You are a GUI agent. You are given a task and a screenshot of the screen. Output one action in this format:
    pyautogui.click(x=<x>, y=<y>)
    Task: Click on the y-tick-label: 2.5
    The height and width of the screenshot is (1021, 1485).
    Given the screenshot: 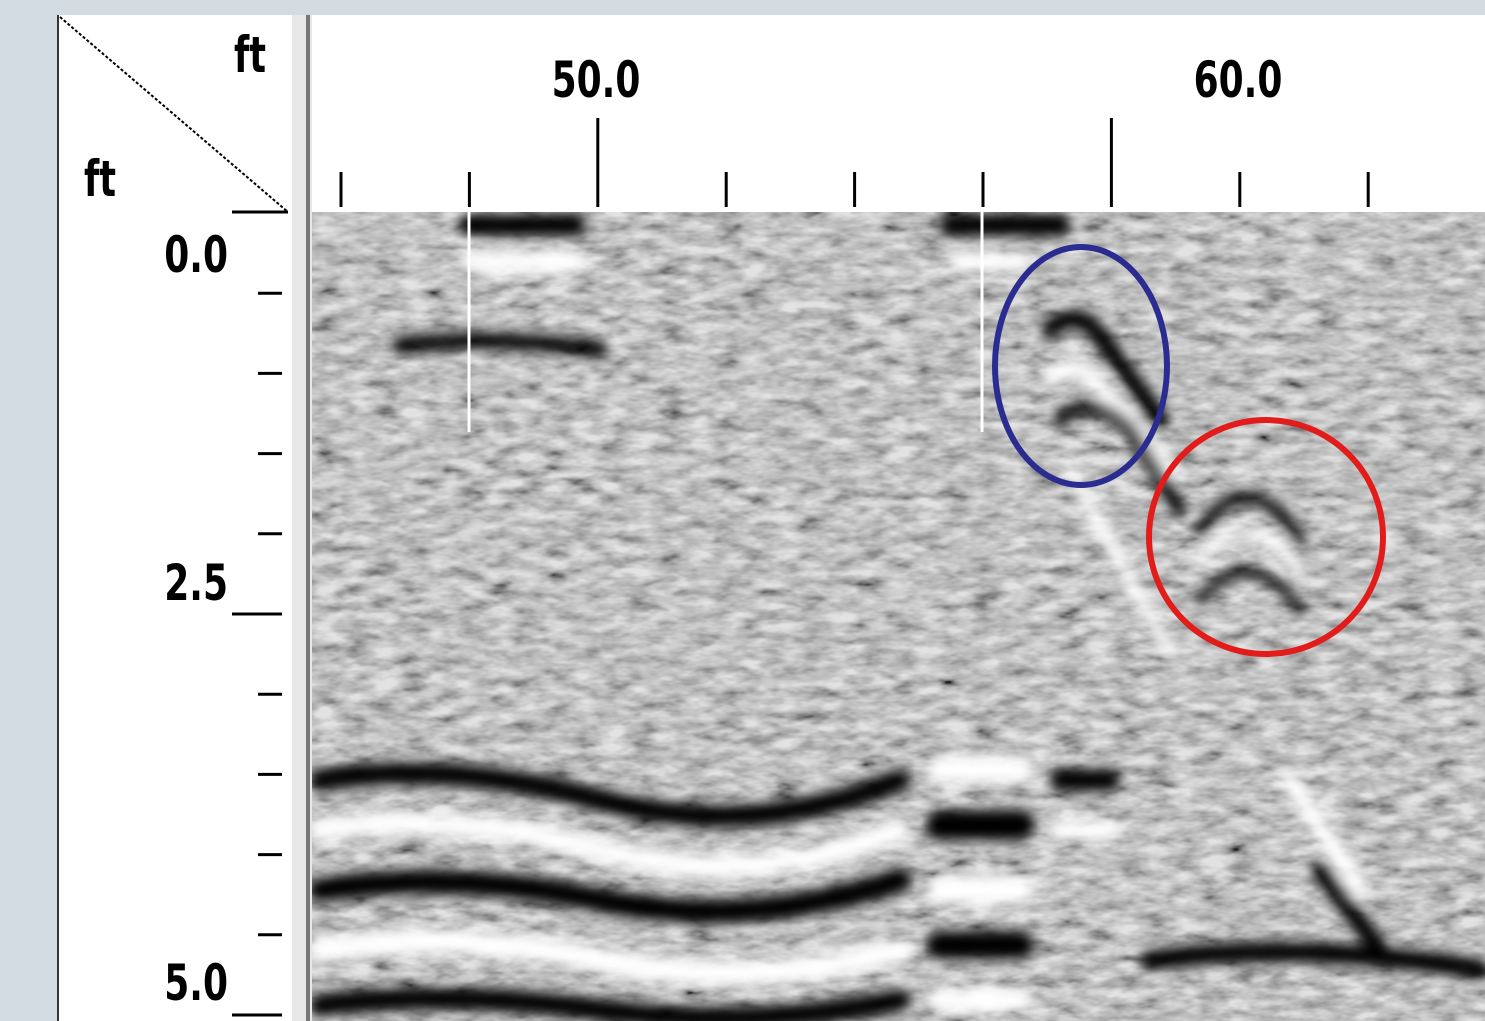 What is the action you would take?
    pyautogui.click(x=196, y=583)
    